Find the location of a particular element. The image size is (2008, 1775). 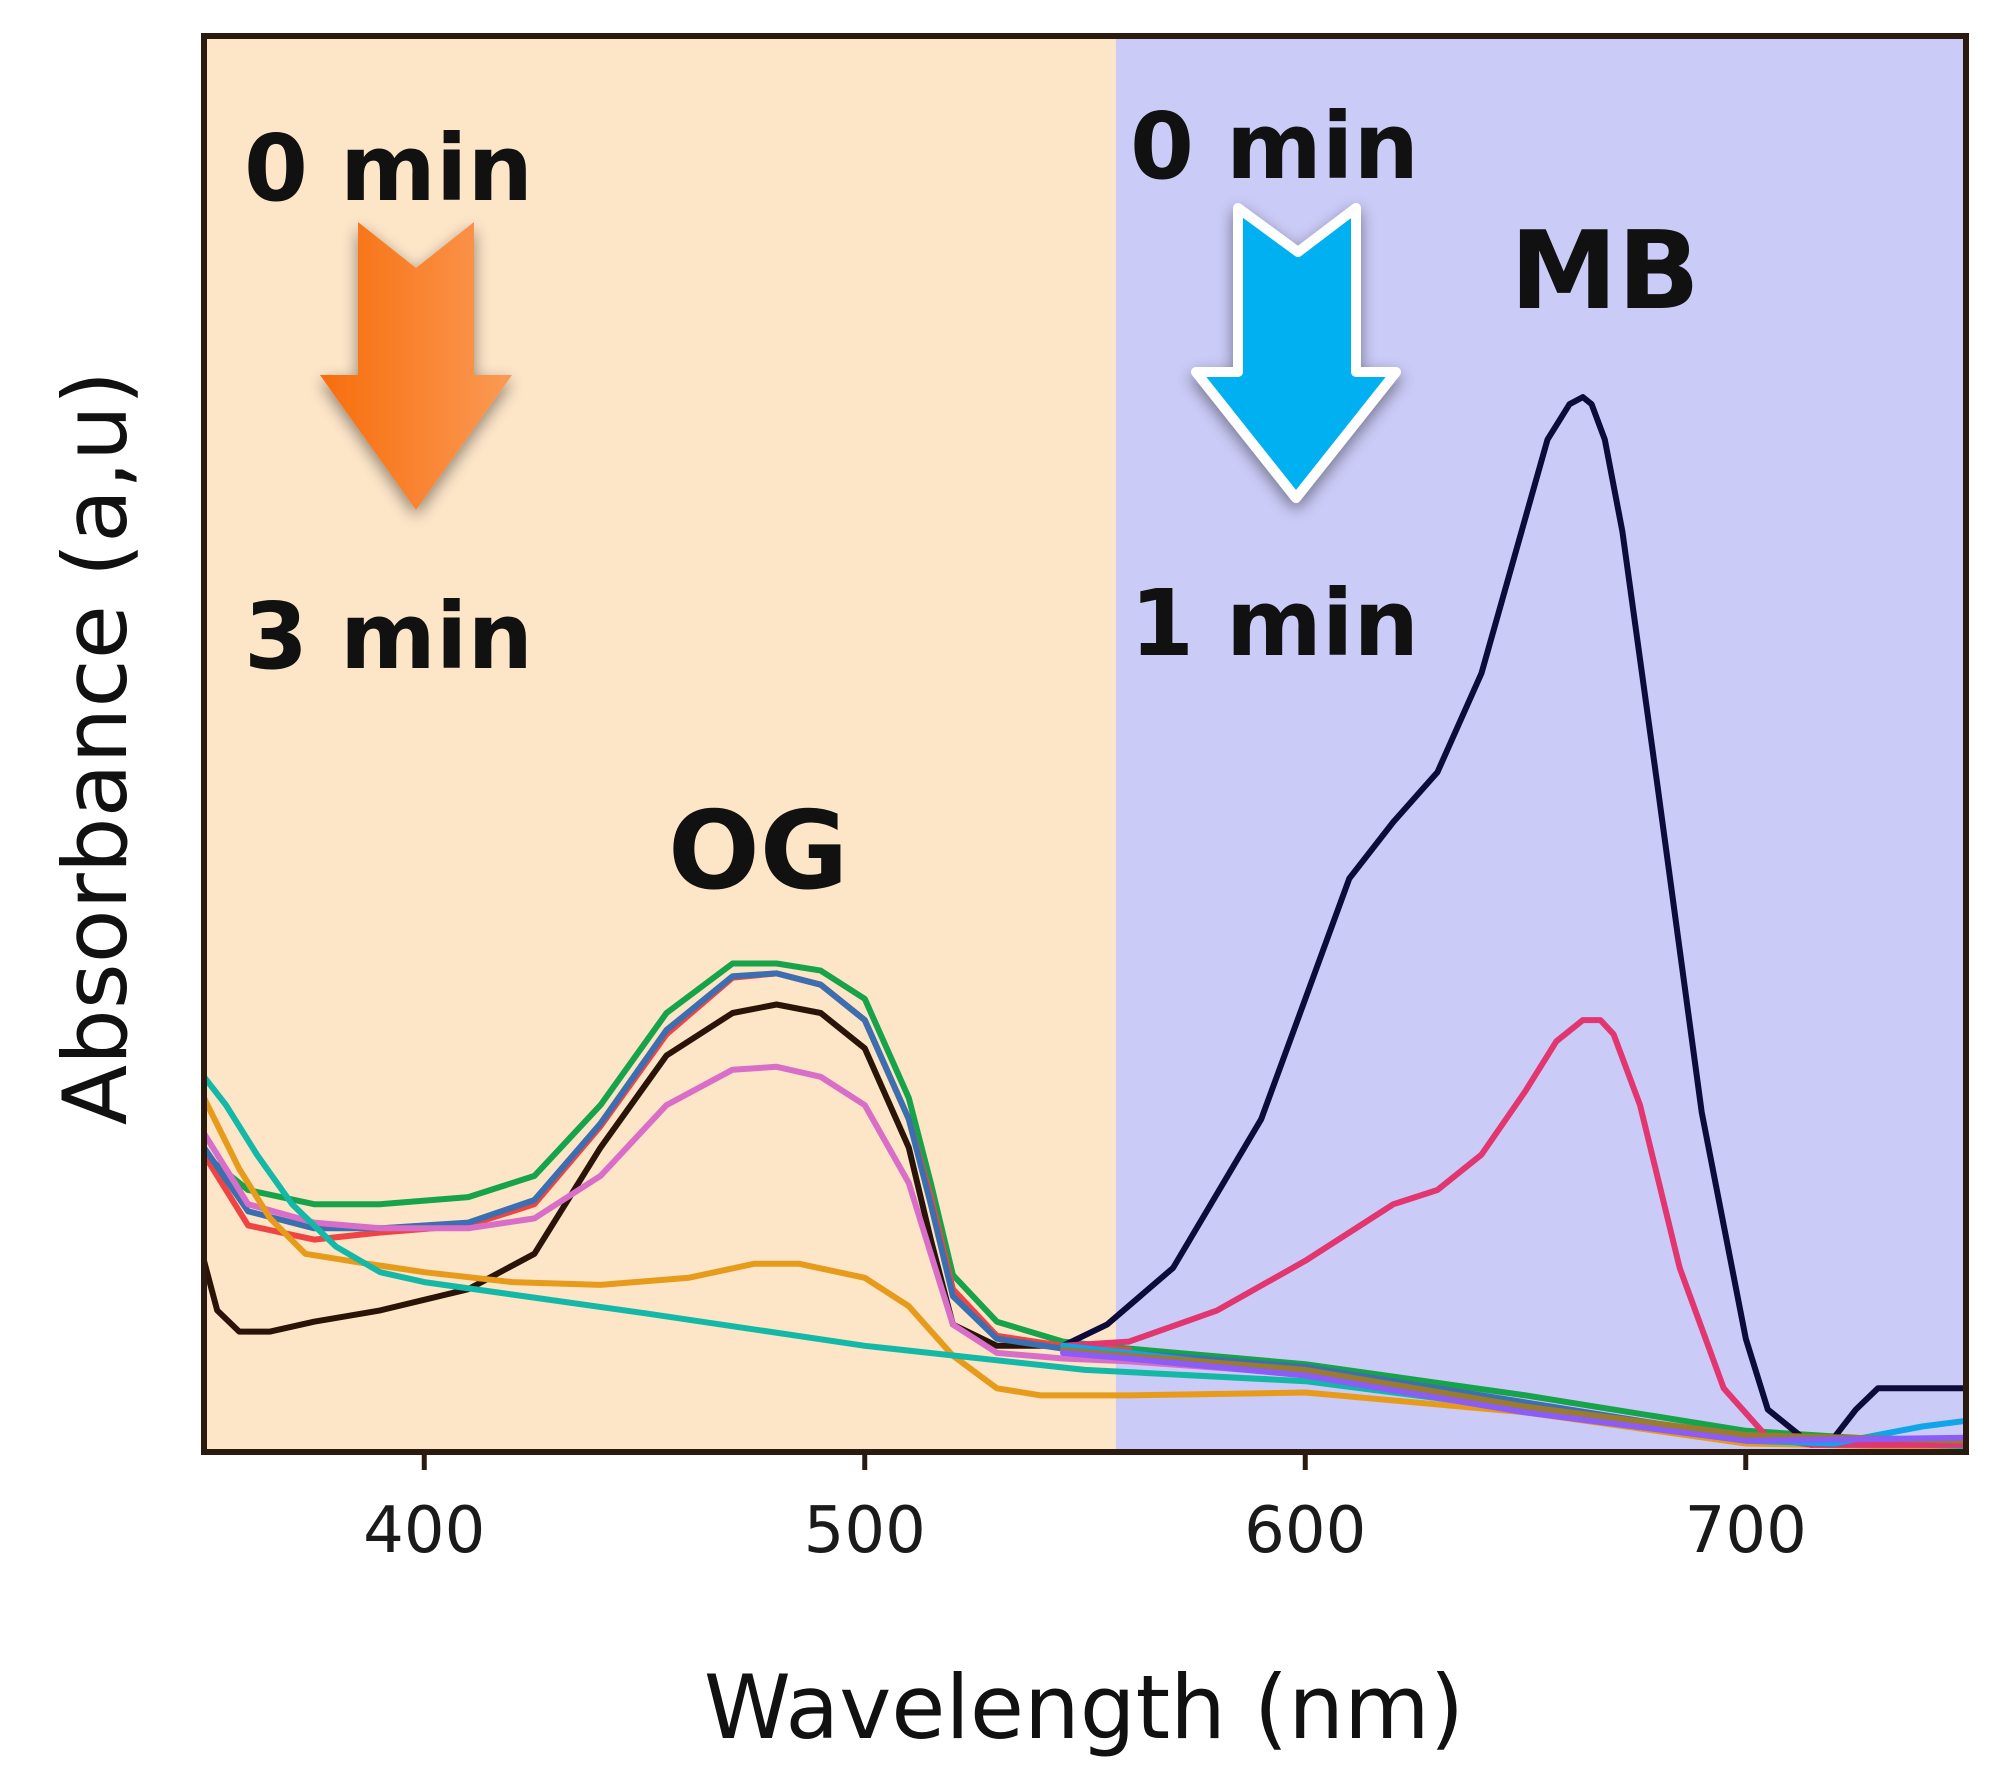

y-axis-title: Absorbance (a,u) is located at coordinates (95, 748).